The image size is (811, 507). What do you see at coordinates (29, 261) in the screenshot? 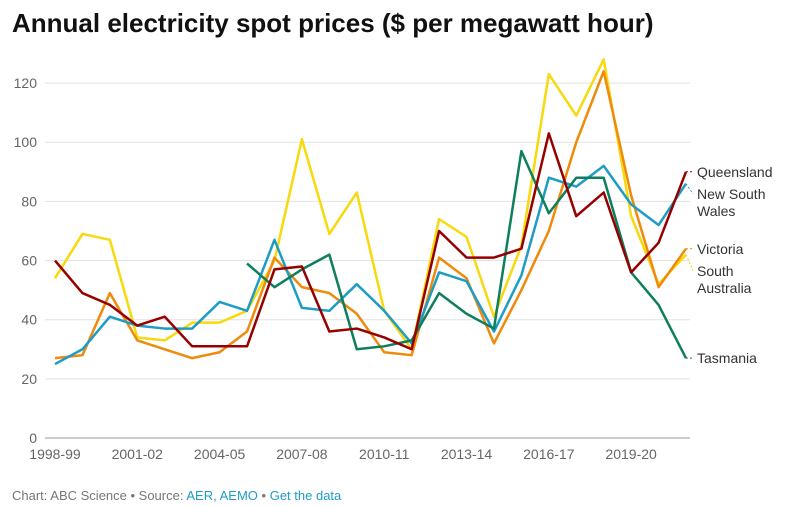
I see `y-tick-label: 60` at bounding box center [29, 261].